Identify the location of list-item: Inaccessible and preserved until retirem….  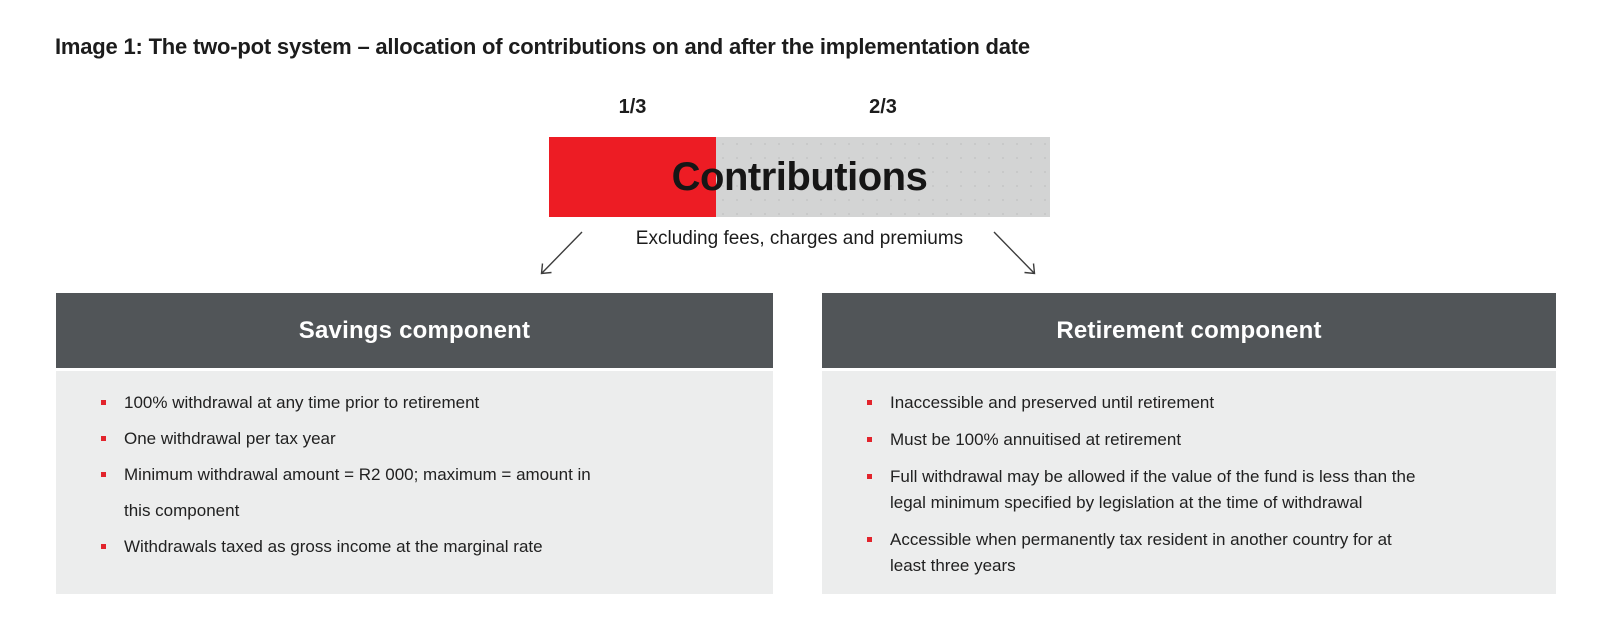
(1197, 403).